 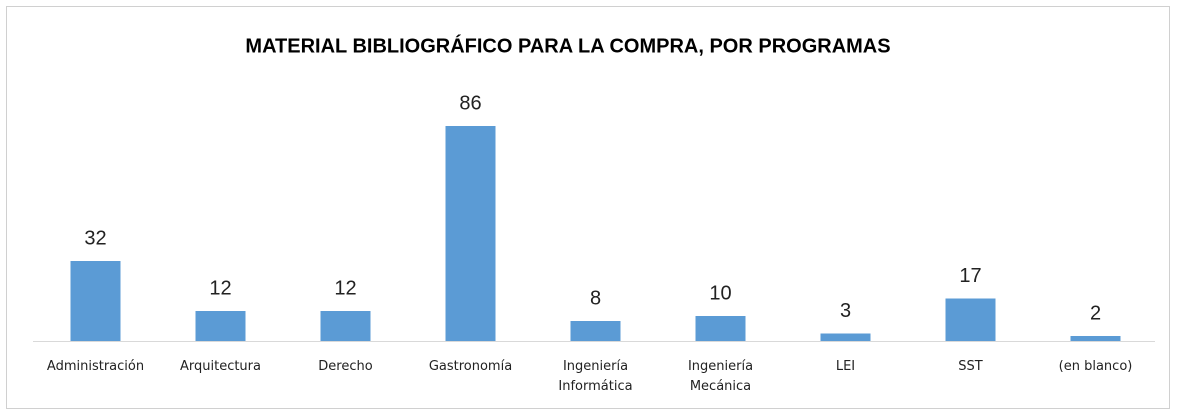 What do you see at coordinates (1095, 313) in the screenshot?
I see `data-label: 2` at bounding box center [1095, 313].